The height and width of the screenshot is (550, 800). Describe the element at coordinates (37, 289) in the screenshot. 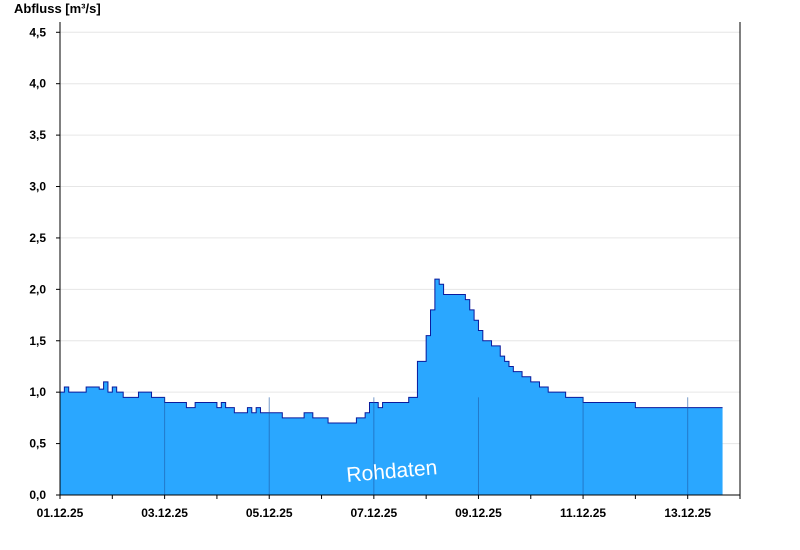

I see `y-tick-label-4: 2,0` at that location.